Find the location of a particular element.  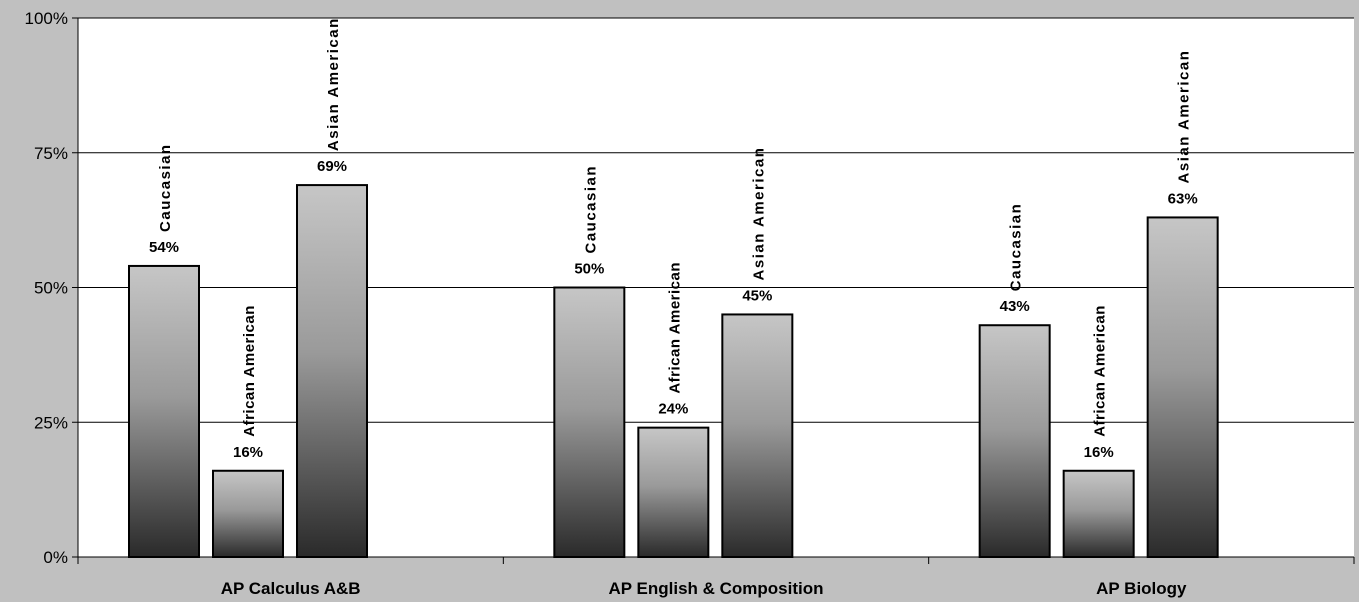

y-axis: 0% 25% 50% 75% 100% is located at coordinates (52, 288).